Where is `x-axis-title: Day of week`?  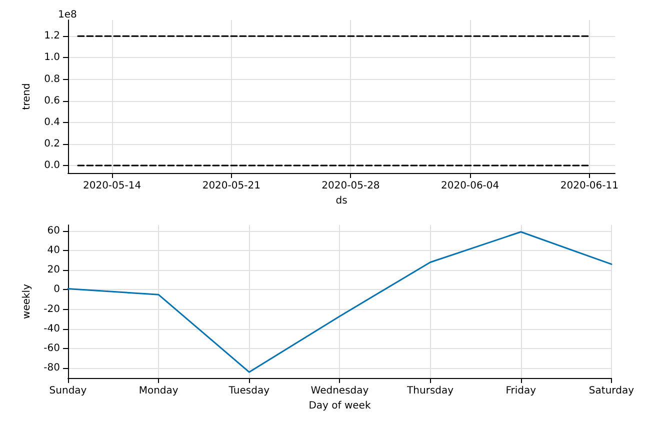 x-axis-title: Day of week is located at coordinates (339, 406).